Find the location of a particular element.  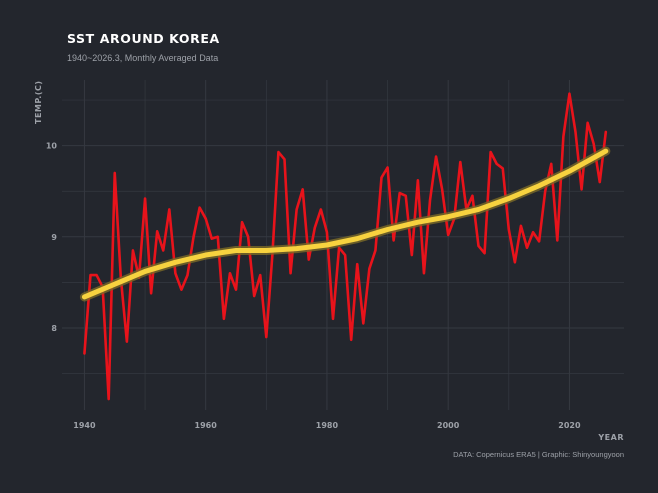

y-tick-label-9: 9 is located at coordinates (54, 237).